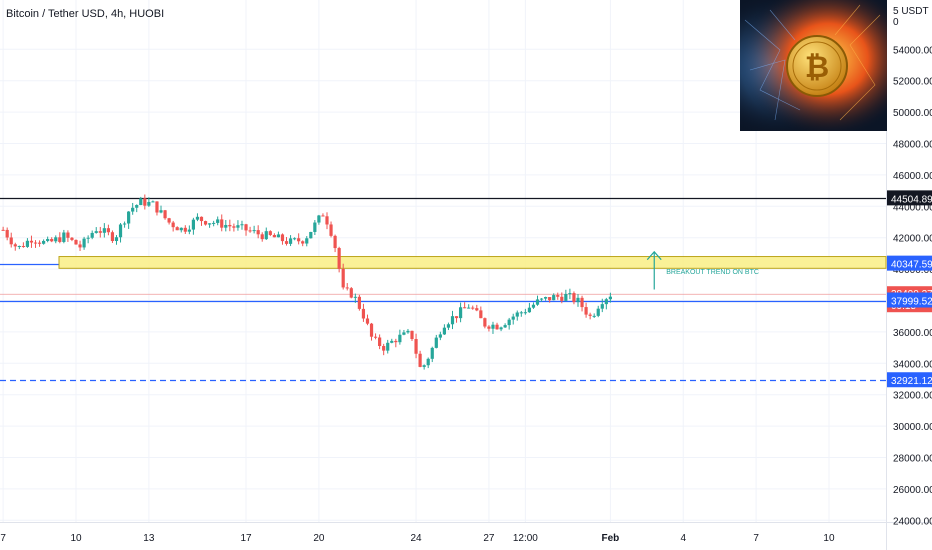 The image size is (932, 550). Describe the element at coordinates (472, 262) in the screenshot. I see `resistance-zone` at that location.